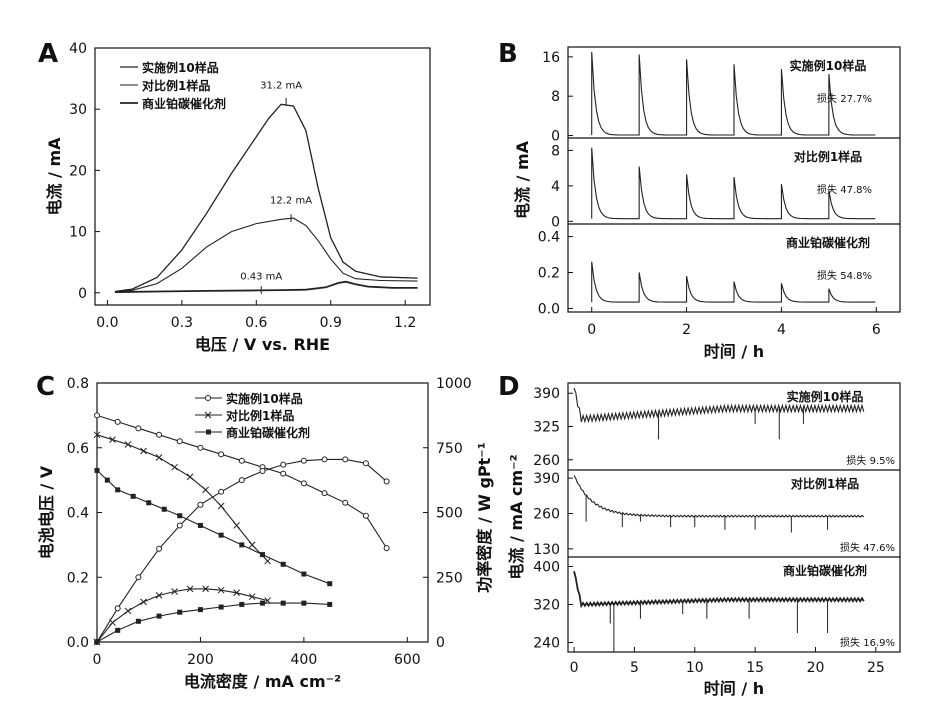 This screenshot has width=926, height=713. Describe the element at coordinates (78, 643) in the screenshot. I see `y-tick-label-c: 0.0` at that location.